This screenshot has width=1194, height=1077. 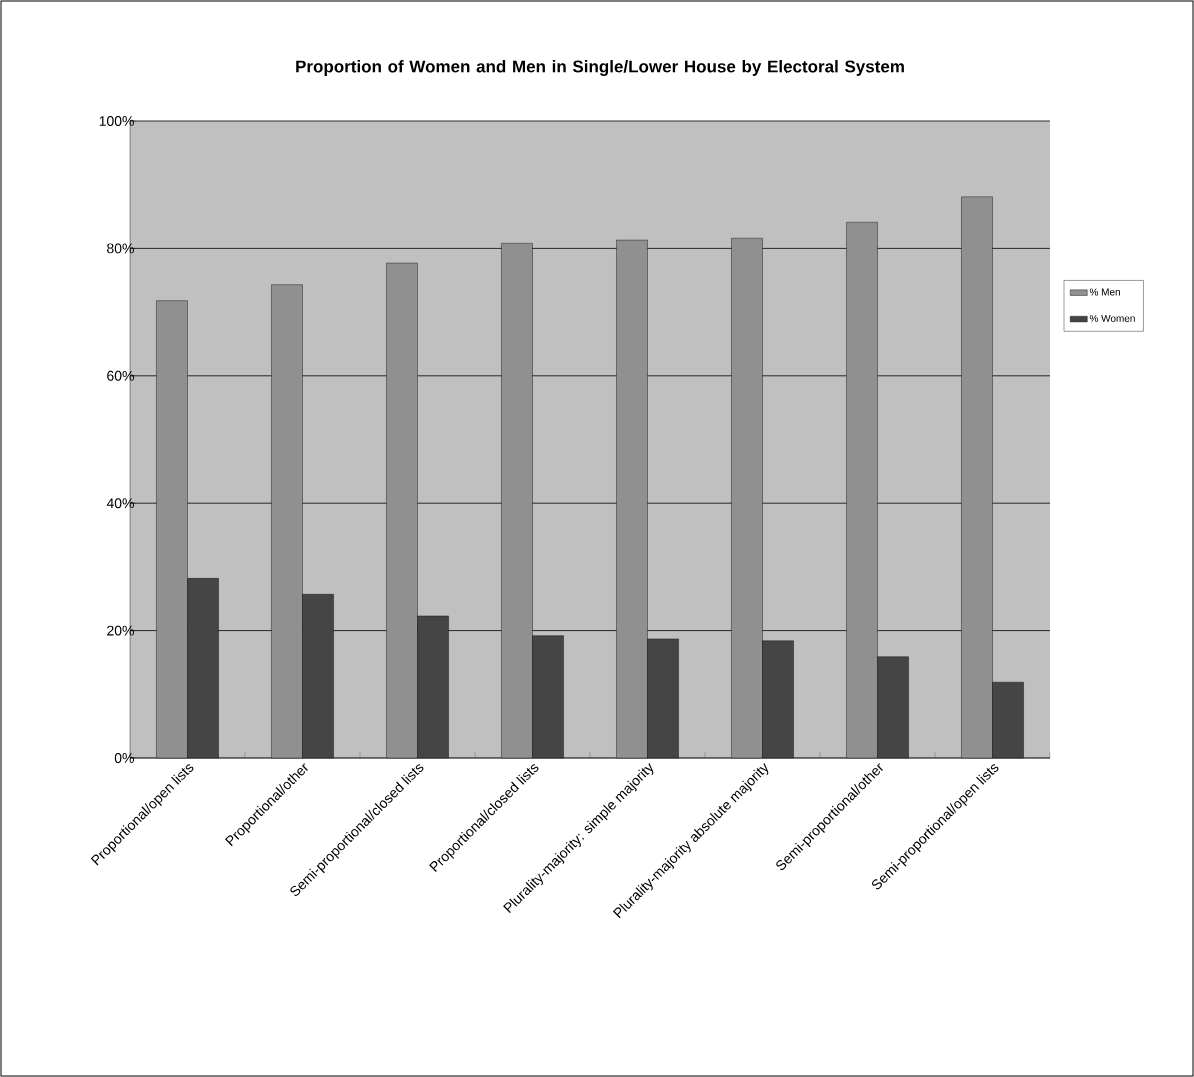 What do you see at coordinates (1112, 318) in the screenshot?
I see `legend-label: % Women` at bounding box center [1112, 318].